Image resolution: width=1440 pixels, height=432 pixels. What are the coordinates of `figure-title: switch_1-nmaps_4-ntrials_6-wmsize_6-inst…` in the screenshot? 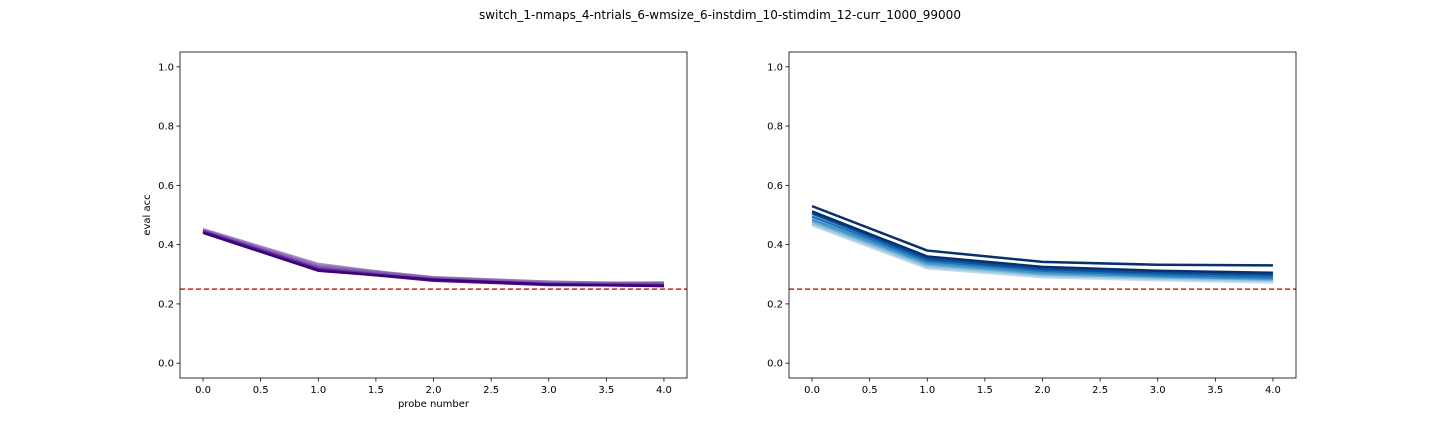 It's located at (720, 15).